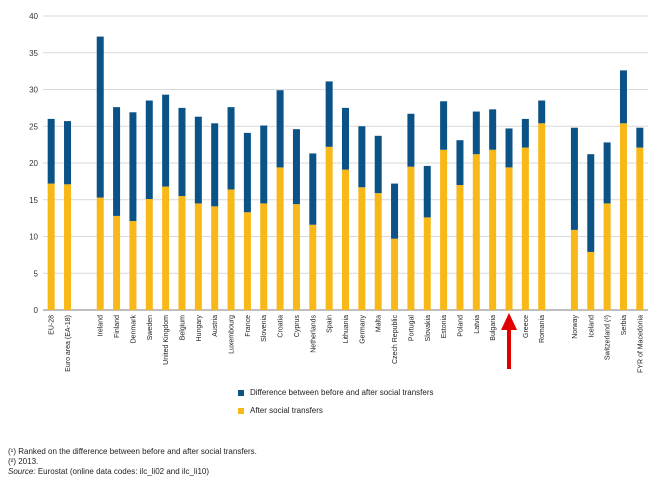 The height and width of the screenshot is (484, 660). Describe the element at coordinates (608, 337) in the screenshot. I see `x-tick-label-34: Switzerland (²)` at that location.